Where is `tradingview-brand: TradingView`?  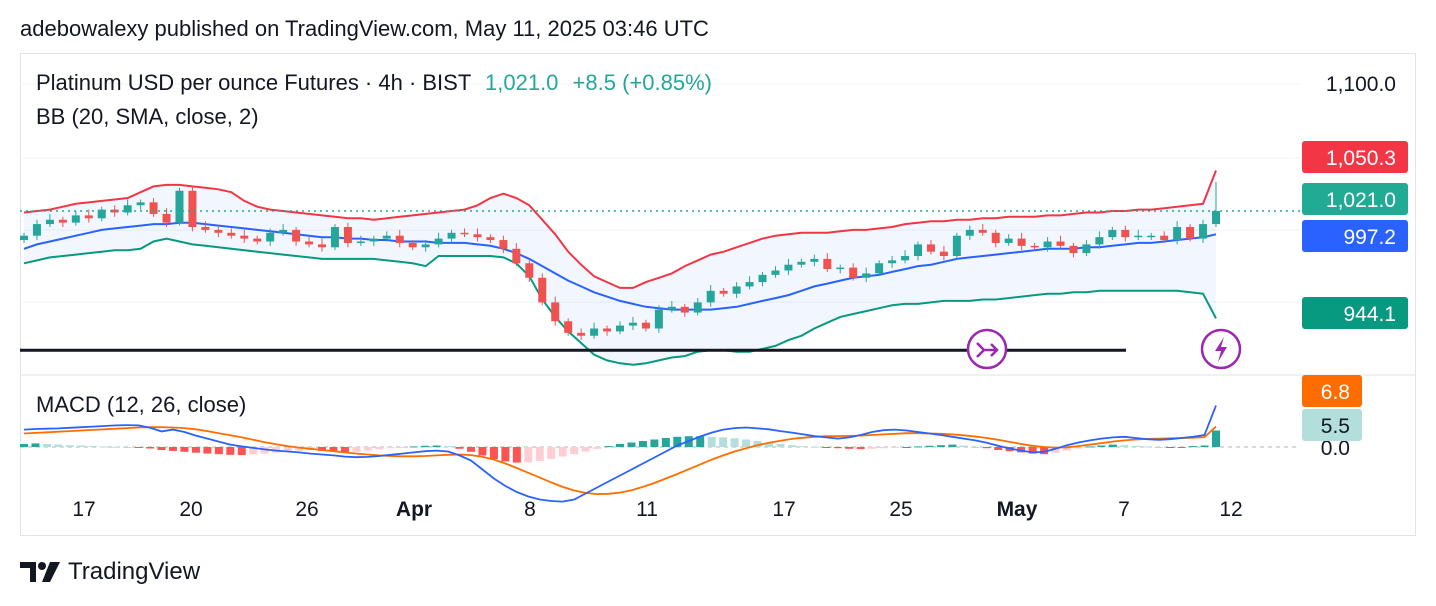 tradingview-brand: TradingView is located at coordinates (134, 571).